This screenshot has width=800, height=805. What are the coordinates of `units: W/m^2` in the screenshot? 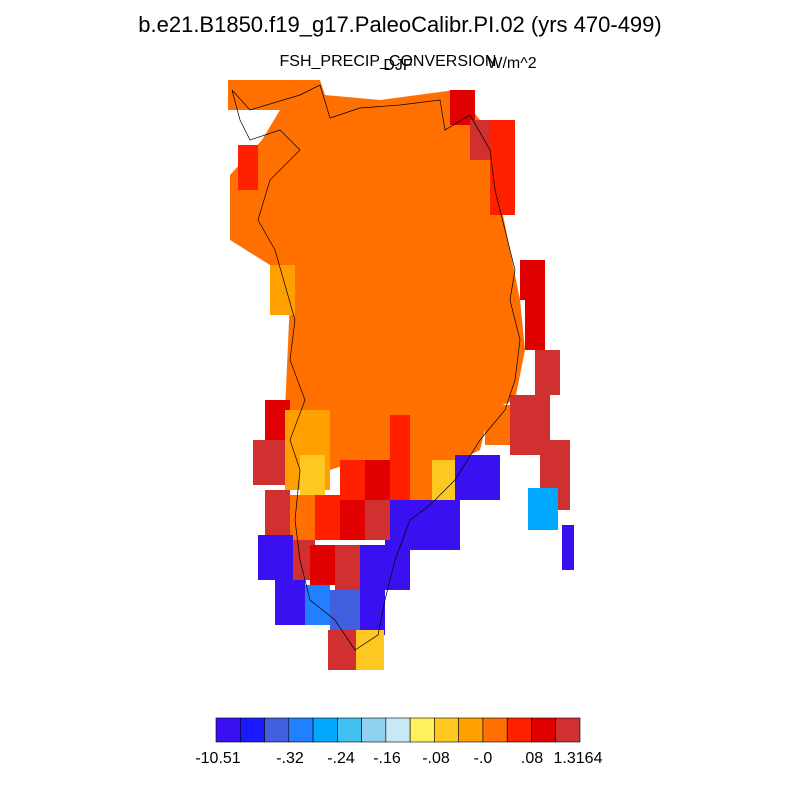 It's located at (511, 63).